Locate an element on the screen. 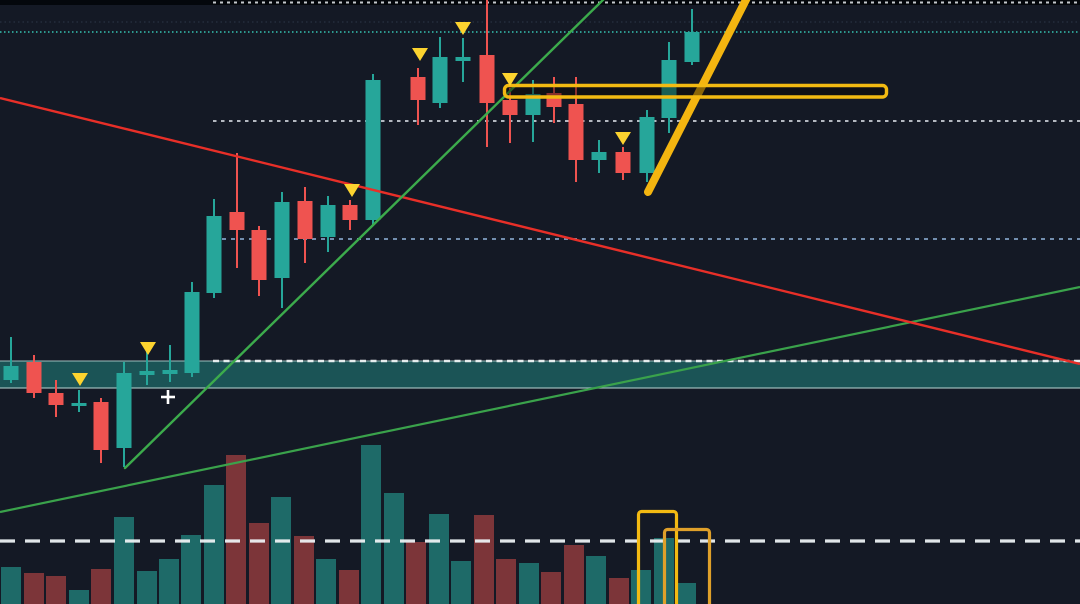 Image resolution: width=1080 pixels, height=604 pixels. yellow-price-range-box is located at coordinates (695, 91).